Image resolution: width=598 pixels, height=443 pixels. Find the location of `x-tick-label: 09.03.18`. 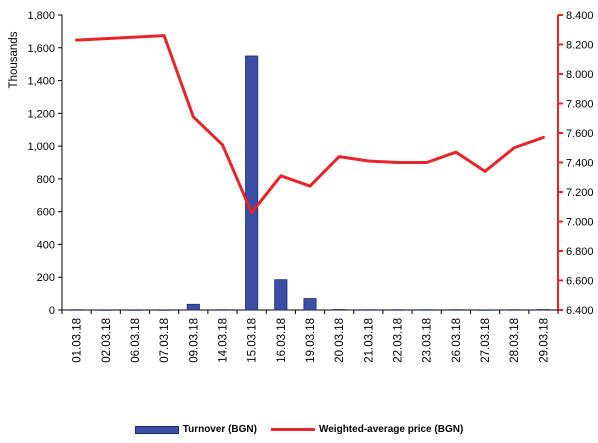

x-tick-label: 09.03.18 is located at coordinates (194, 340).